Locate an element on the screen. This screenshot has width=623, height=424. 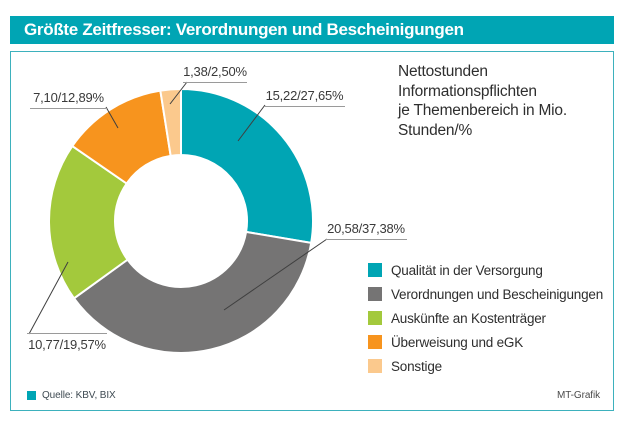
slice-value-label-2: 10,77/19,57% is located at coordinates (67, 342).